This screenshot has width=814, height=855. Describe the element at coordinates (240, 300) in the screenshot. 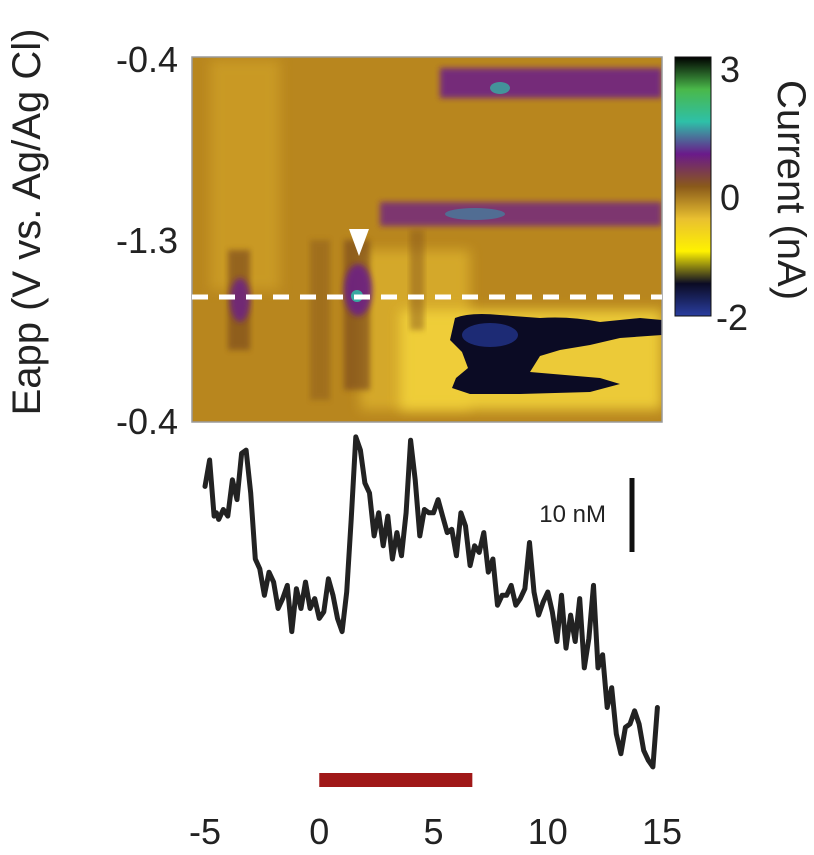

I see `heatmap-spot-left` at that location.